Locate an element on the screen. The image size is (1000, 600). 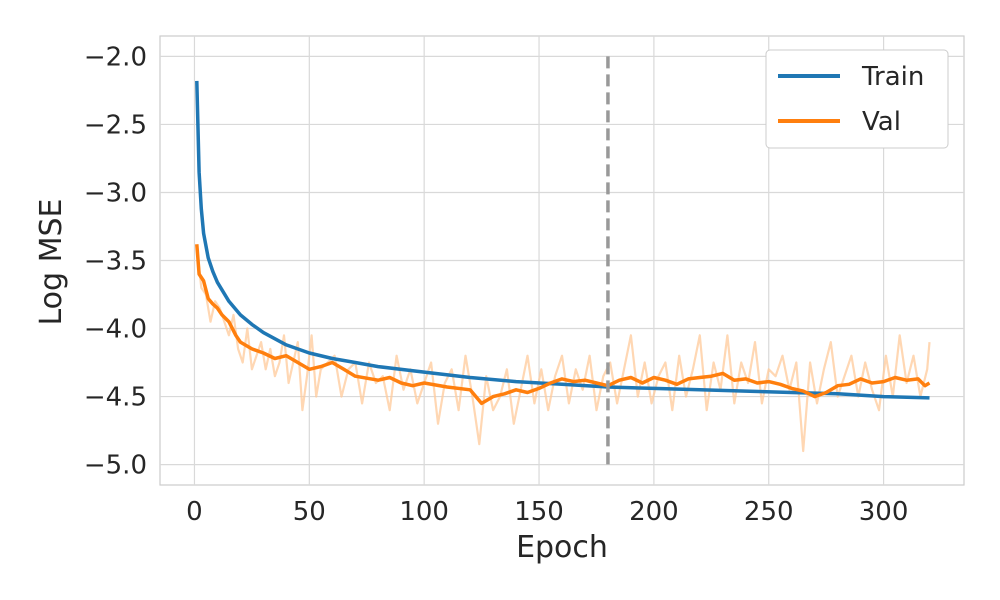
y-tick-label: −2.5 is located at coordinates (115, 125).